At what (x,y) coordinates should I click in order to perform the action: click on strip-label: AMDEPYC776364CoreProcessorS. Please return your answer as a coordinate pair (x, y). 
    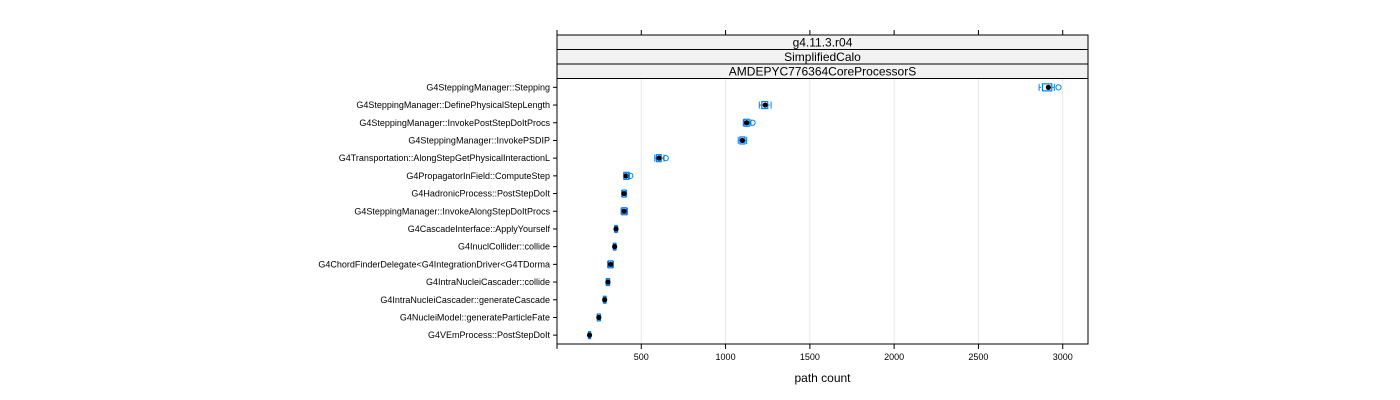
    Looking at the image, I should click on (822, 72).